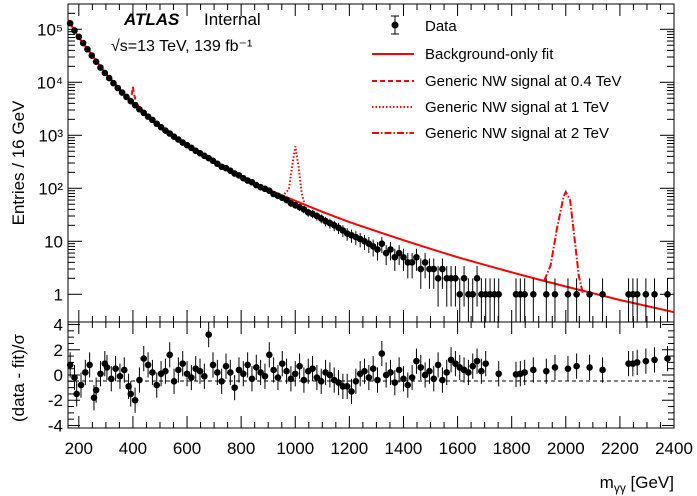 This screenshot has height=496, width=697. Describe the element at coordinates (564, 242) in the screenshot. I see `signal-line` at that location.